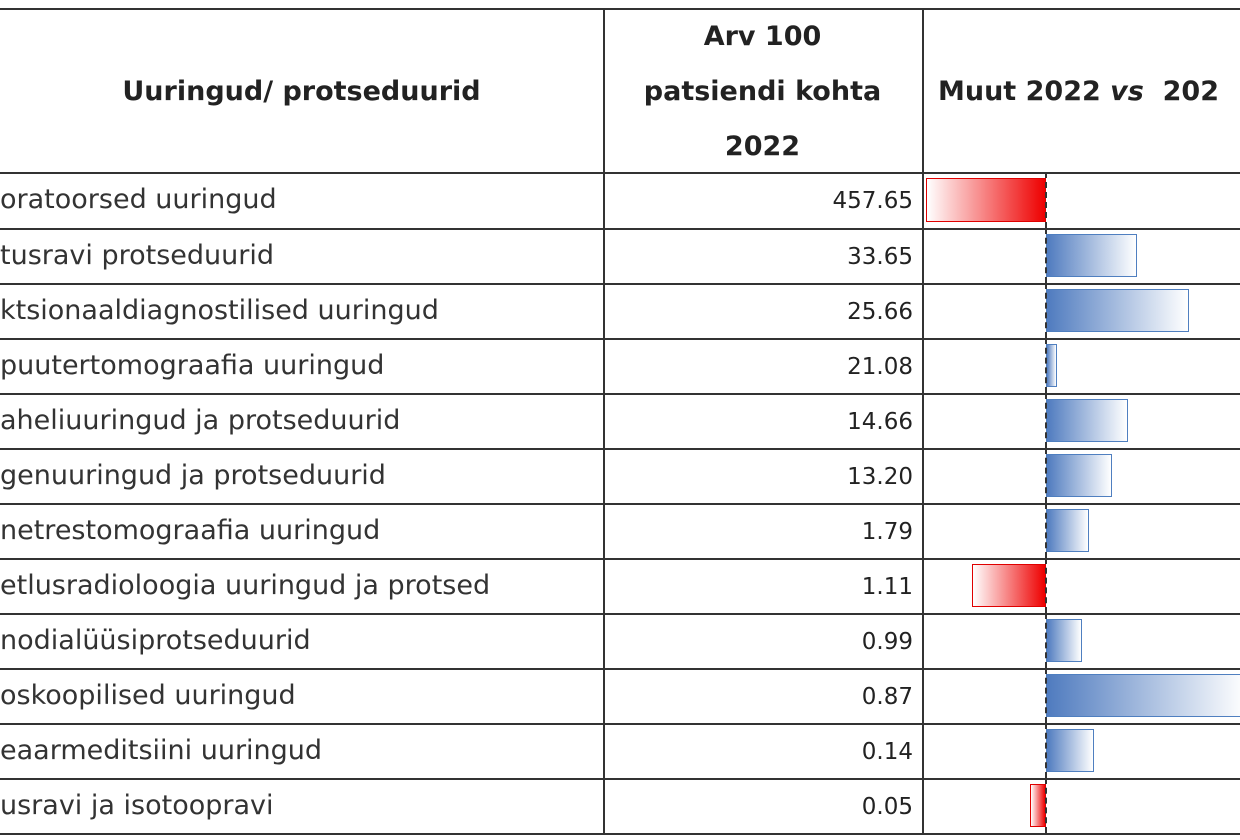 The height and width of the screenshot is (840, 1240). What do you see at coordinates (301, 91) in the screenshot?
I see `header-cell: Uuringud/ protseduurid` at bounding box center [301, 91].